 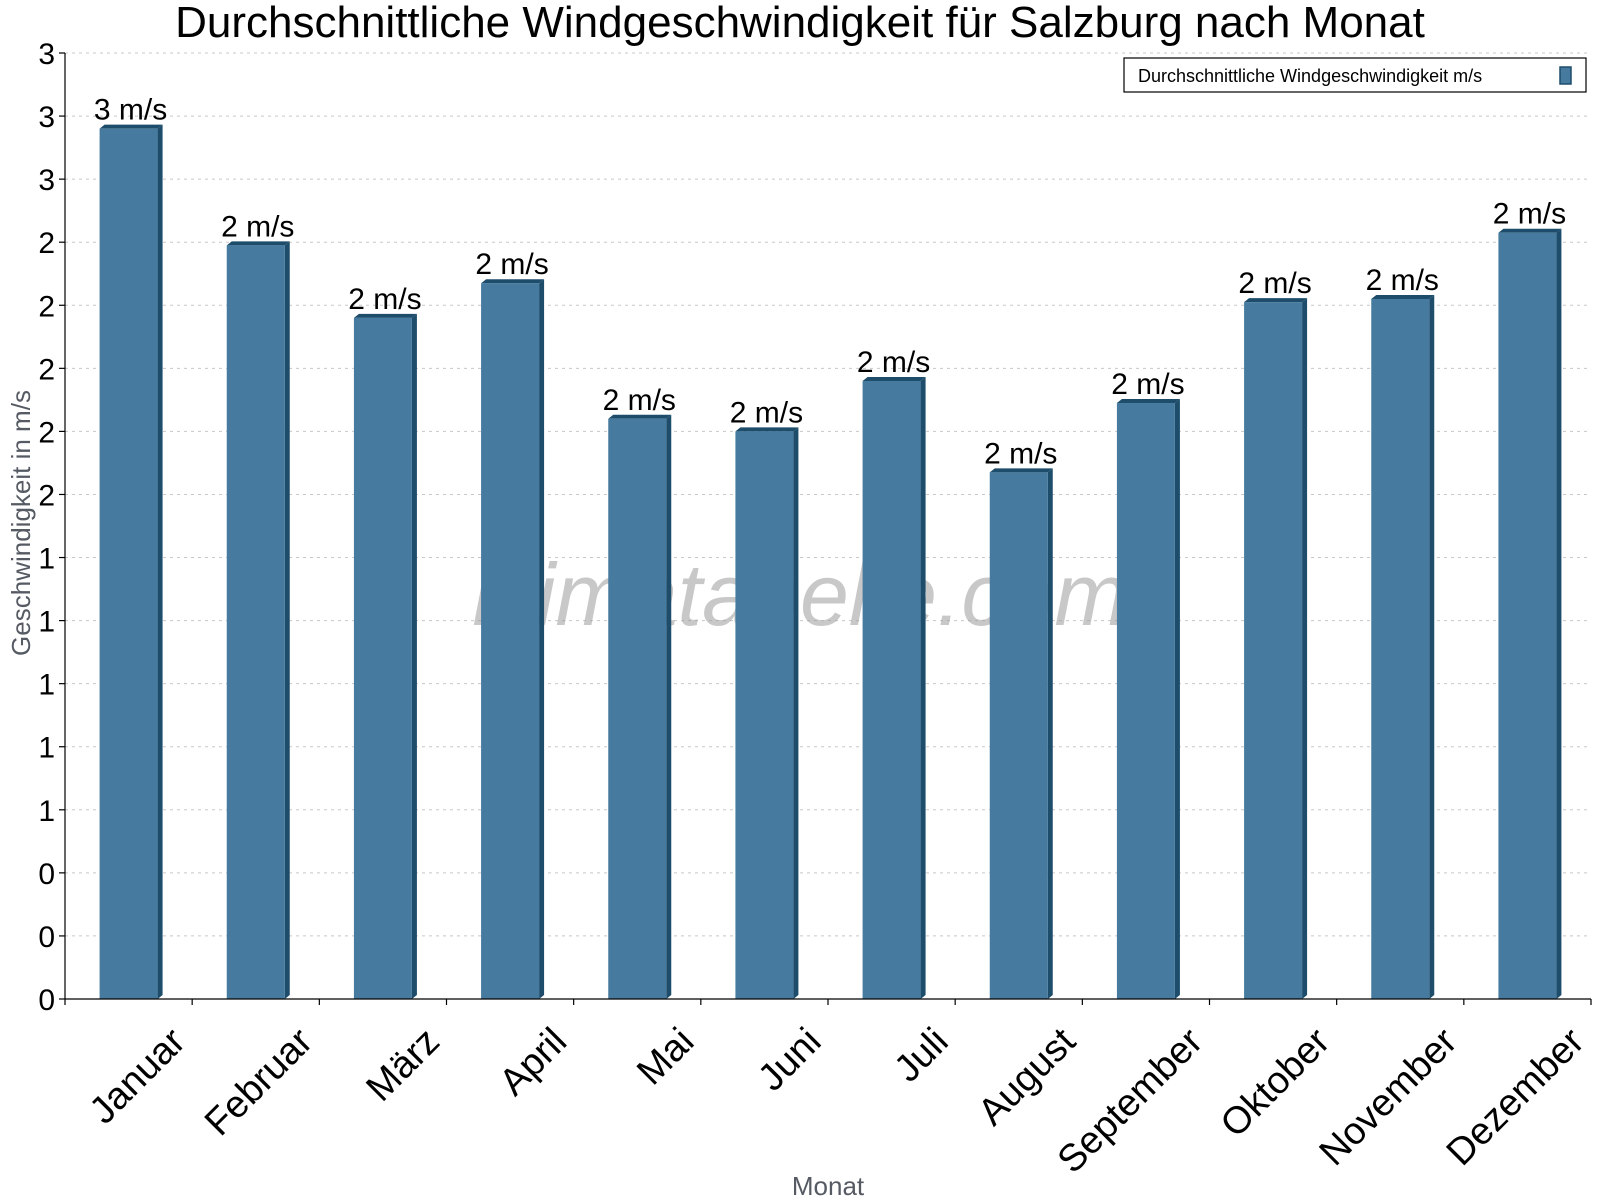 What do you see at coordinates (21, 523) in the screenshot?
I see `y-axis-label: Geschwindigkeit in m/s` at bounding box center [21, 523].